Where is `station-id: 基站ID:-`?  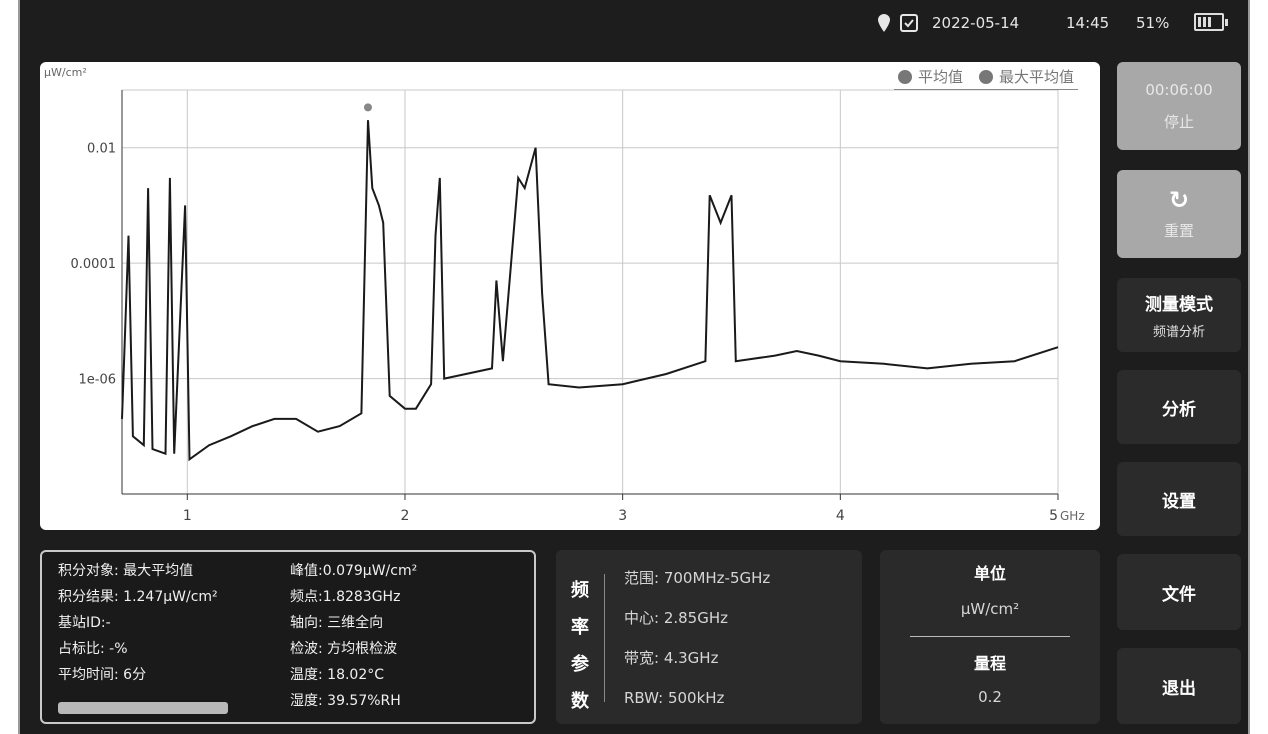
station-id: 基站ID:- is located at coordinates (84, 623).